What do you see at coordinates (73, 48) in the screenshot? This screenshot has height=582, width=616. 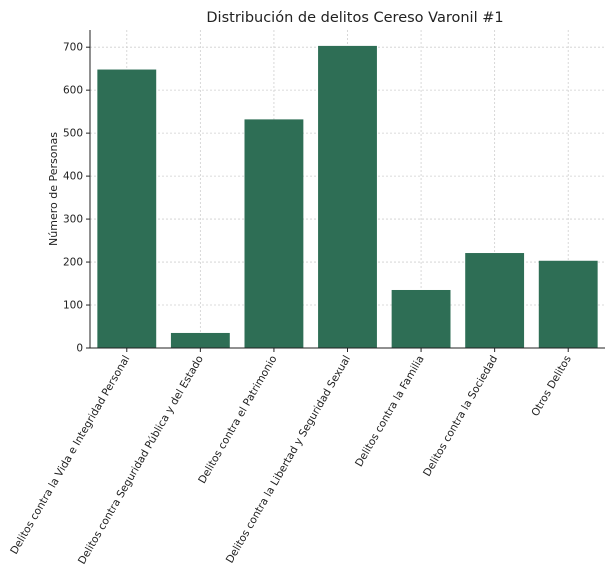 I see `y-tick-label: 700` at bounding box center [73, 48].